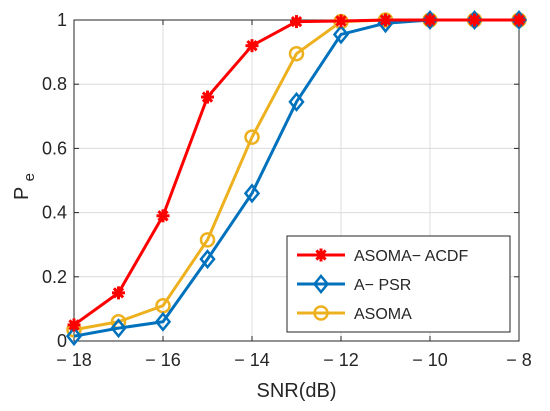 This screenshot has height=411, width=550. What do you see at coordinates (54, 213) in the screenshot?
I see `y-tick-label: 0.4` at bounding box center [54, 213].